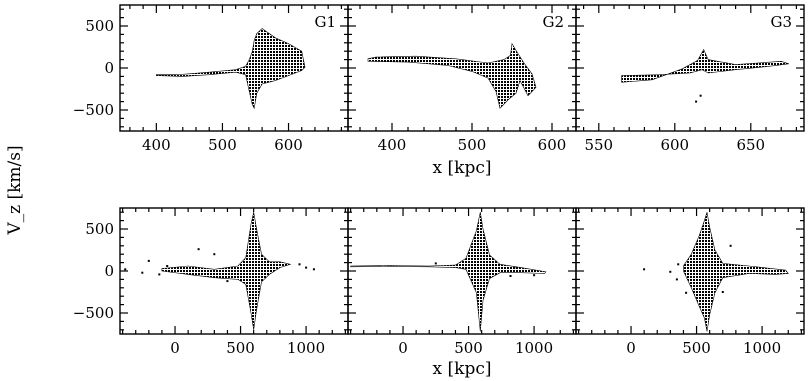 This screenshot has width=809, height=381. I want to click on panel-r2-c2: 0 500 1000, so click(462, 282).